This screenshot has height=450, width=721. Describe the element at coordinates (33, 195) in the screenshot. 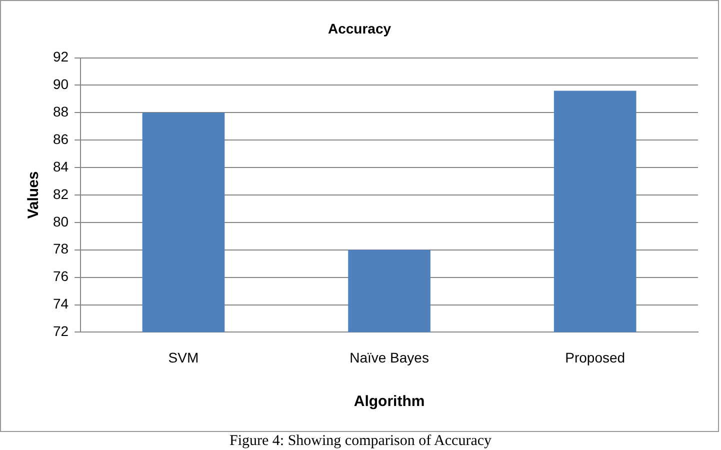

I see `y-axis-title: Values` at that location.